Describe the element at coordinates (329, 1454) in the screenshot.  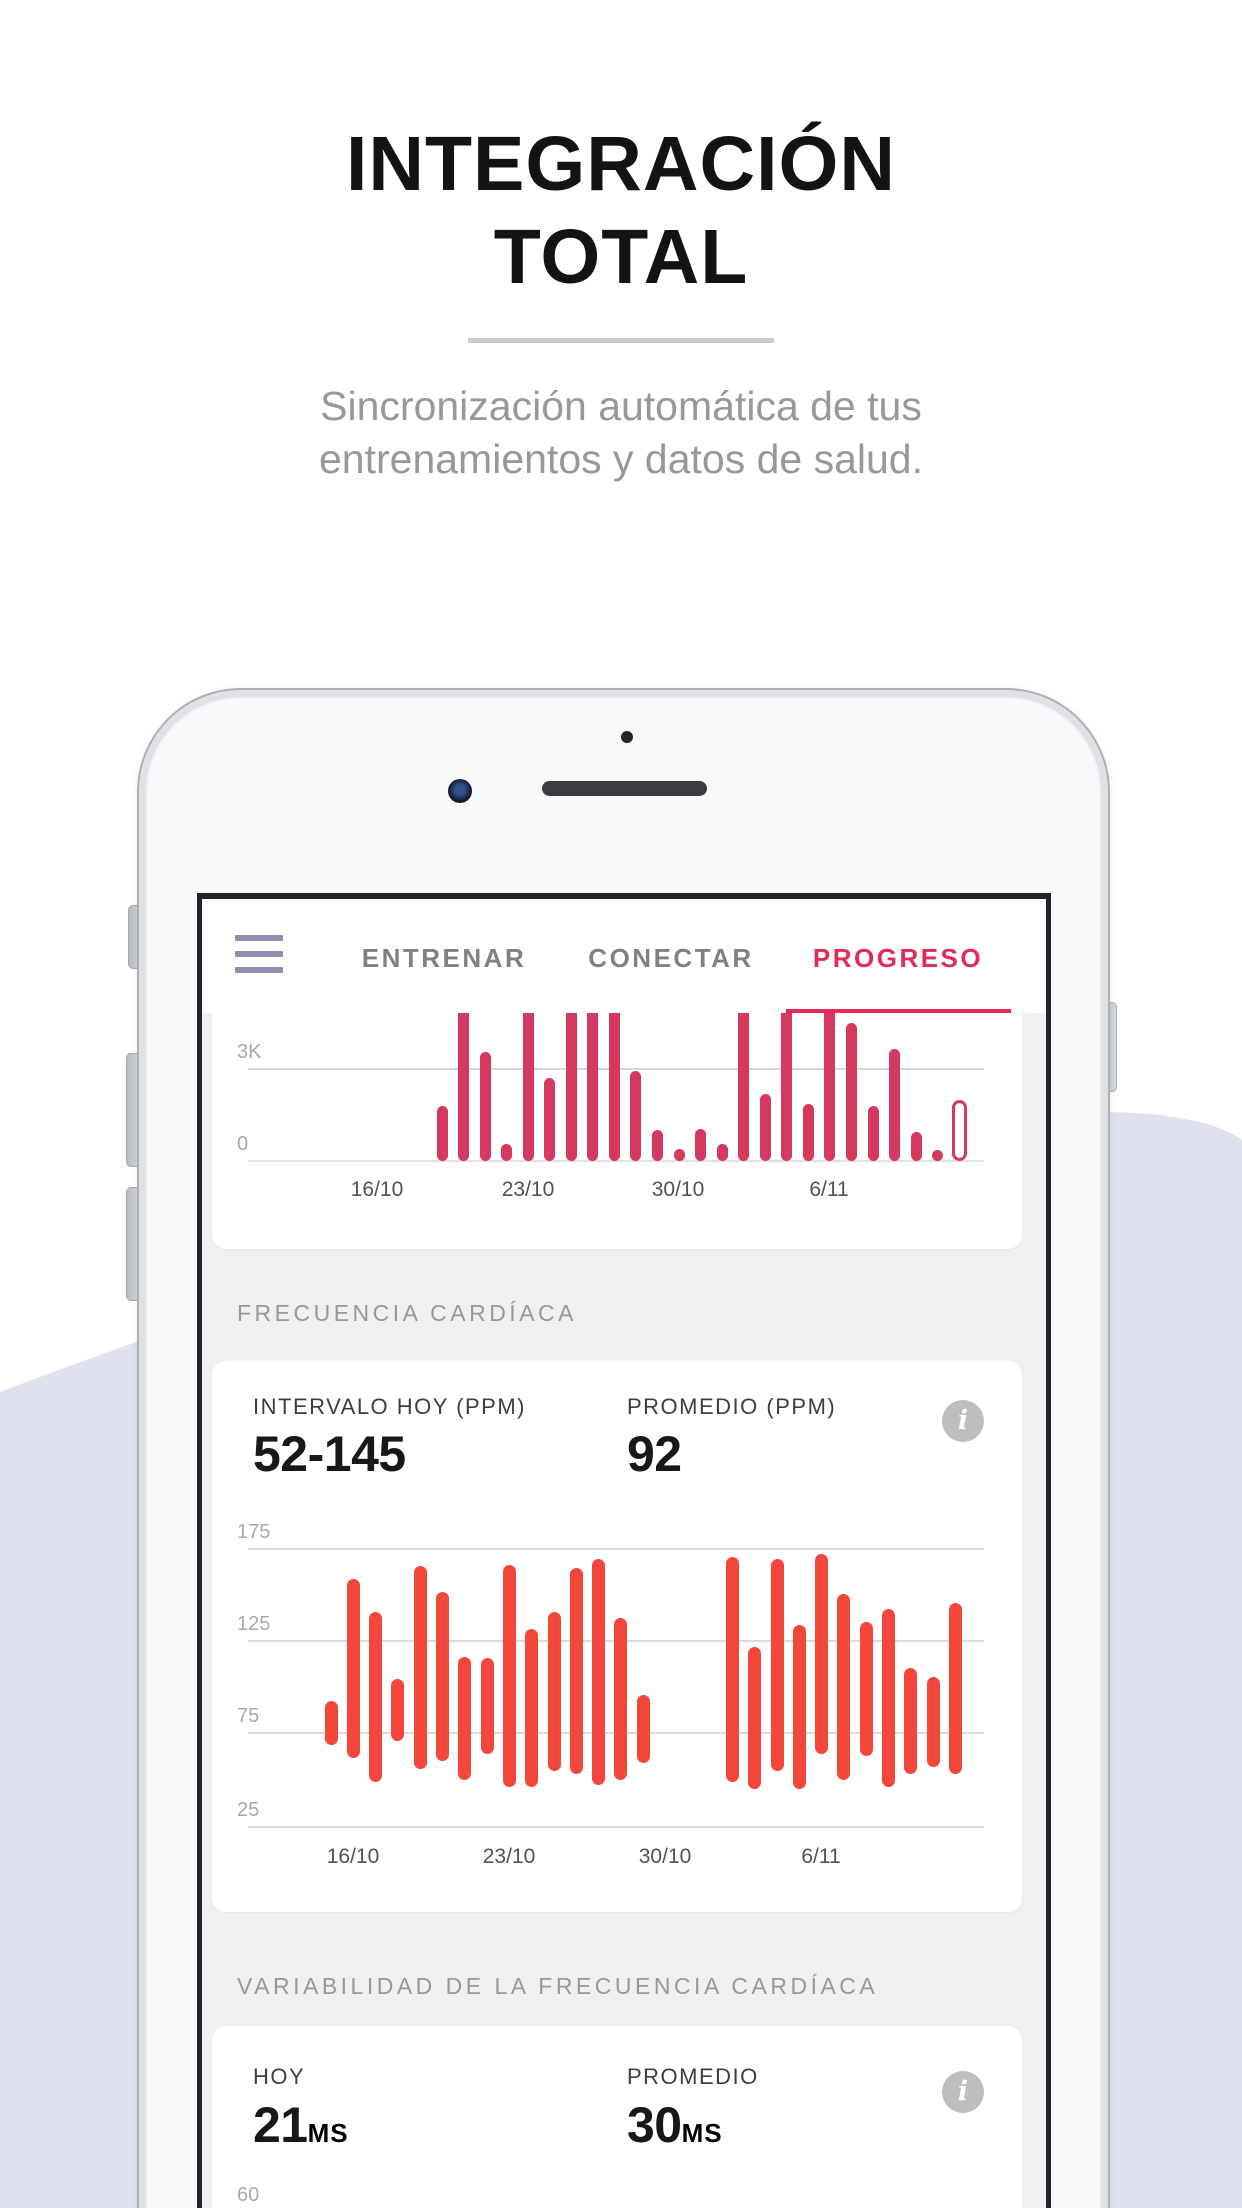
I see `hr-range-value: 52-145` at that location.